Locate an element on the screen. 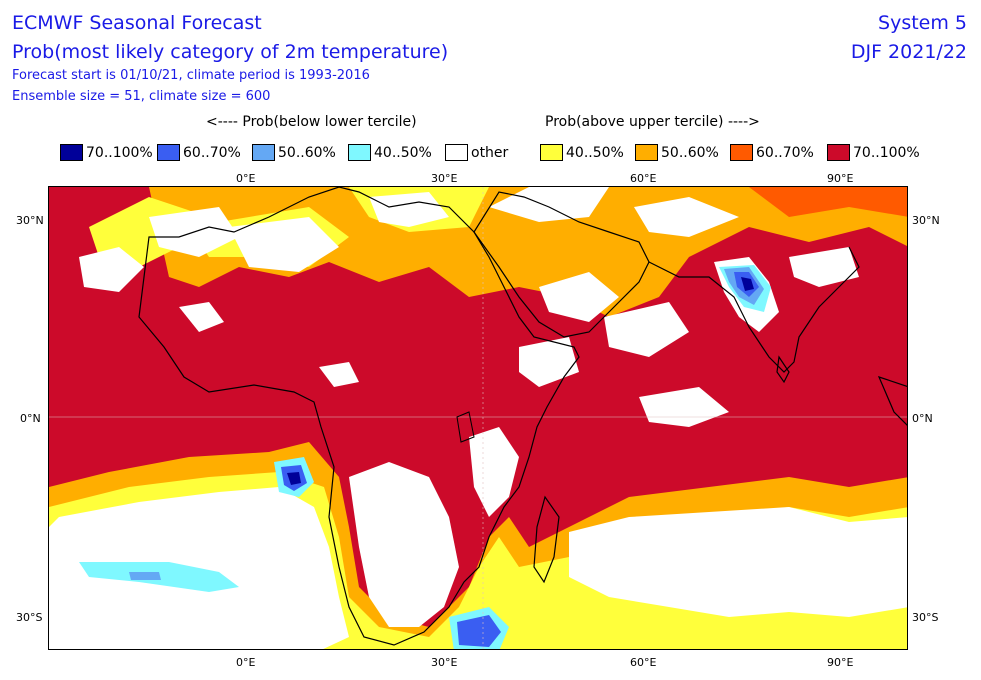  lon-tick-bottom: 30°E is located at coordinates (444, 662).